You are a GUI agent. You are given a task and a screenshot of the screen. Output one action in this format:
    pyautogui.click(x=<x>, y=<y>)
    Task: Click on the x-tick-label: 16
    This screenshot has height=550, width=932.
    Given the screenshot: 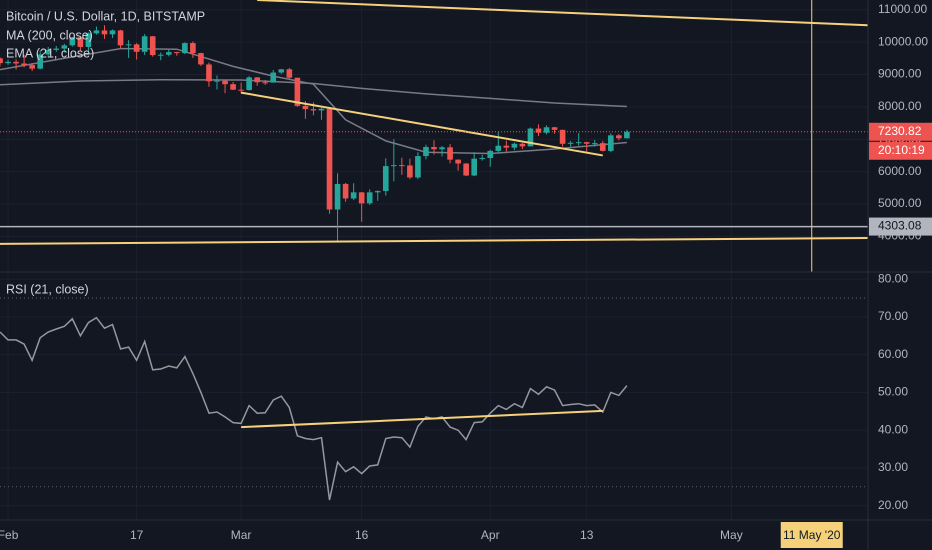 What is the action you would take?
    pyautogui.click(x=362, y=535)
    